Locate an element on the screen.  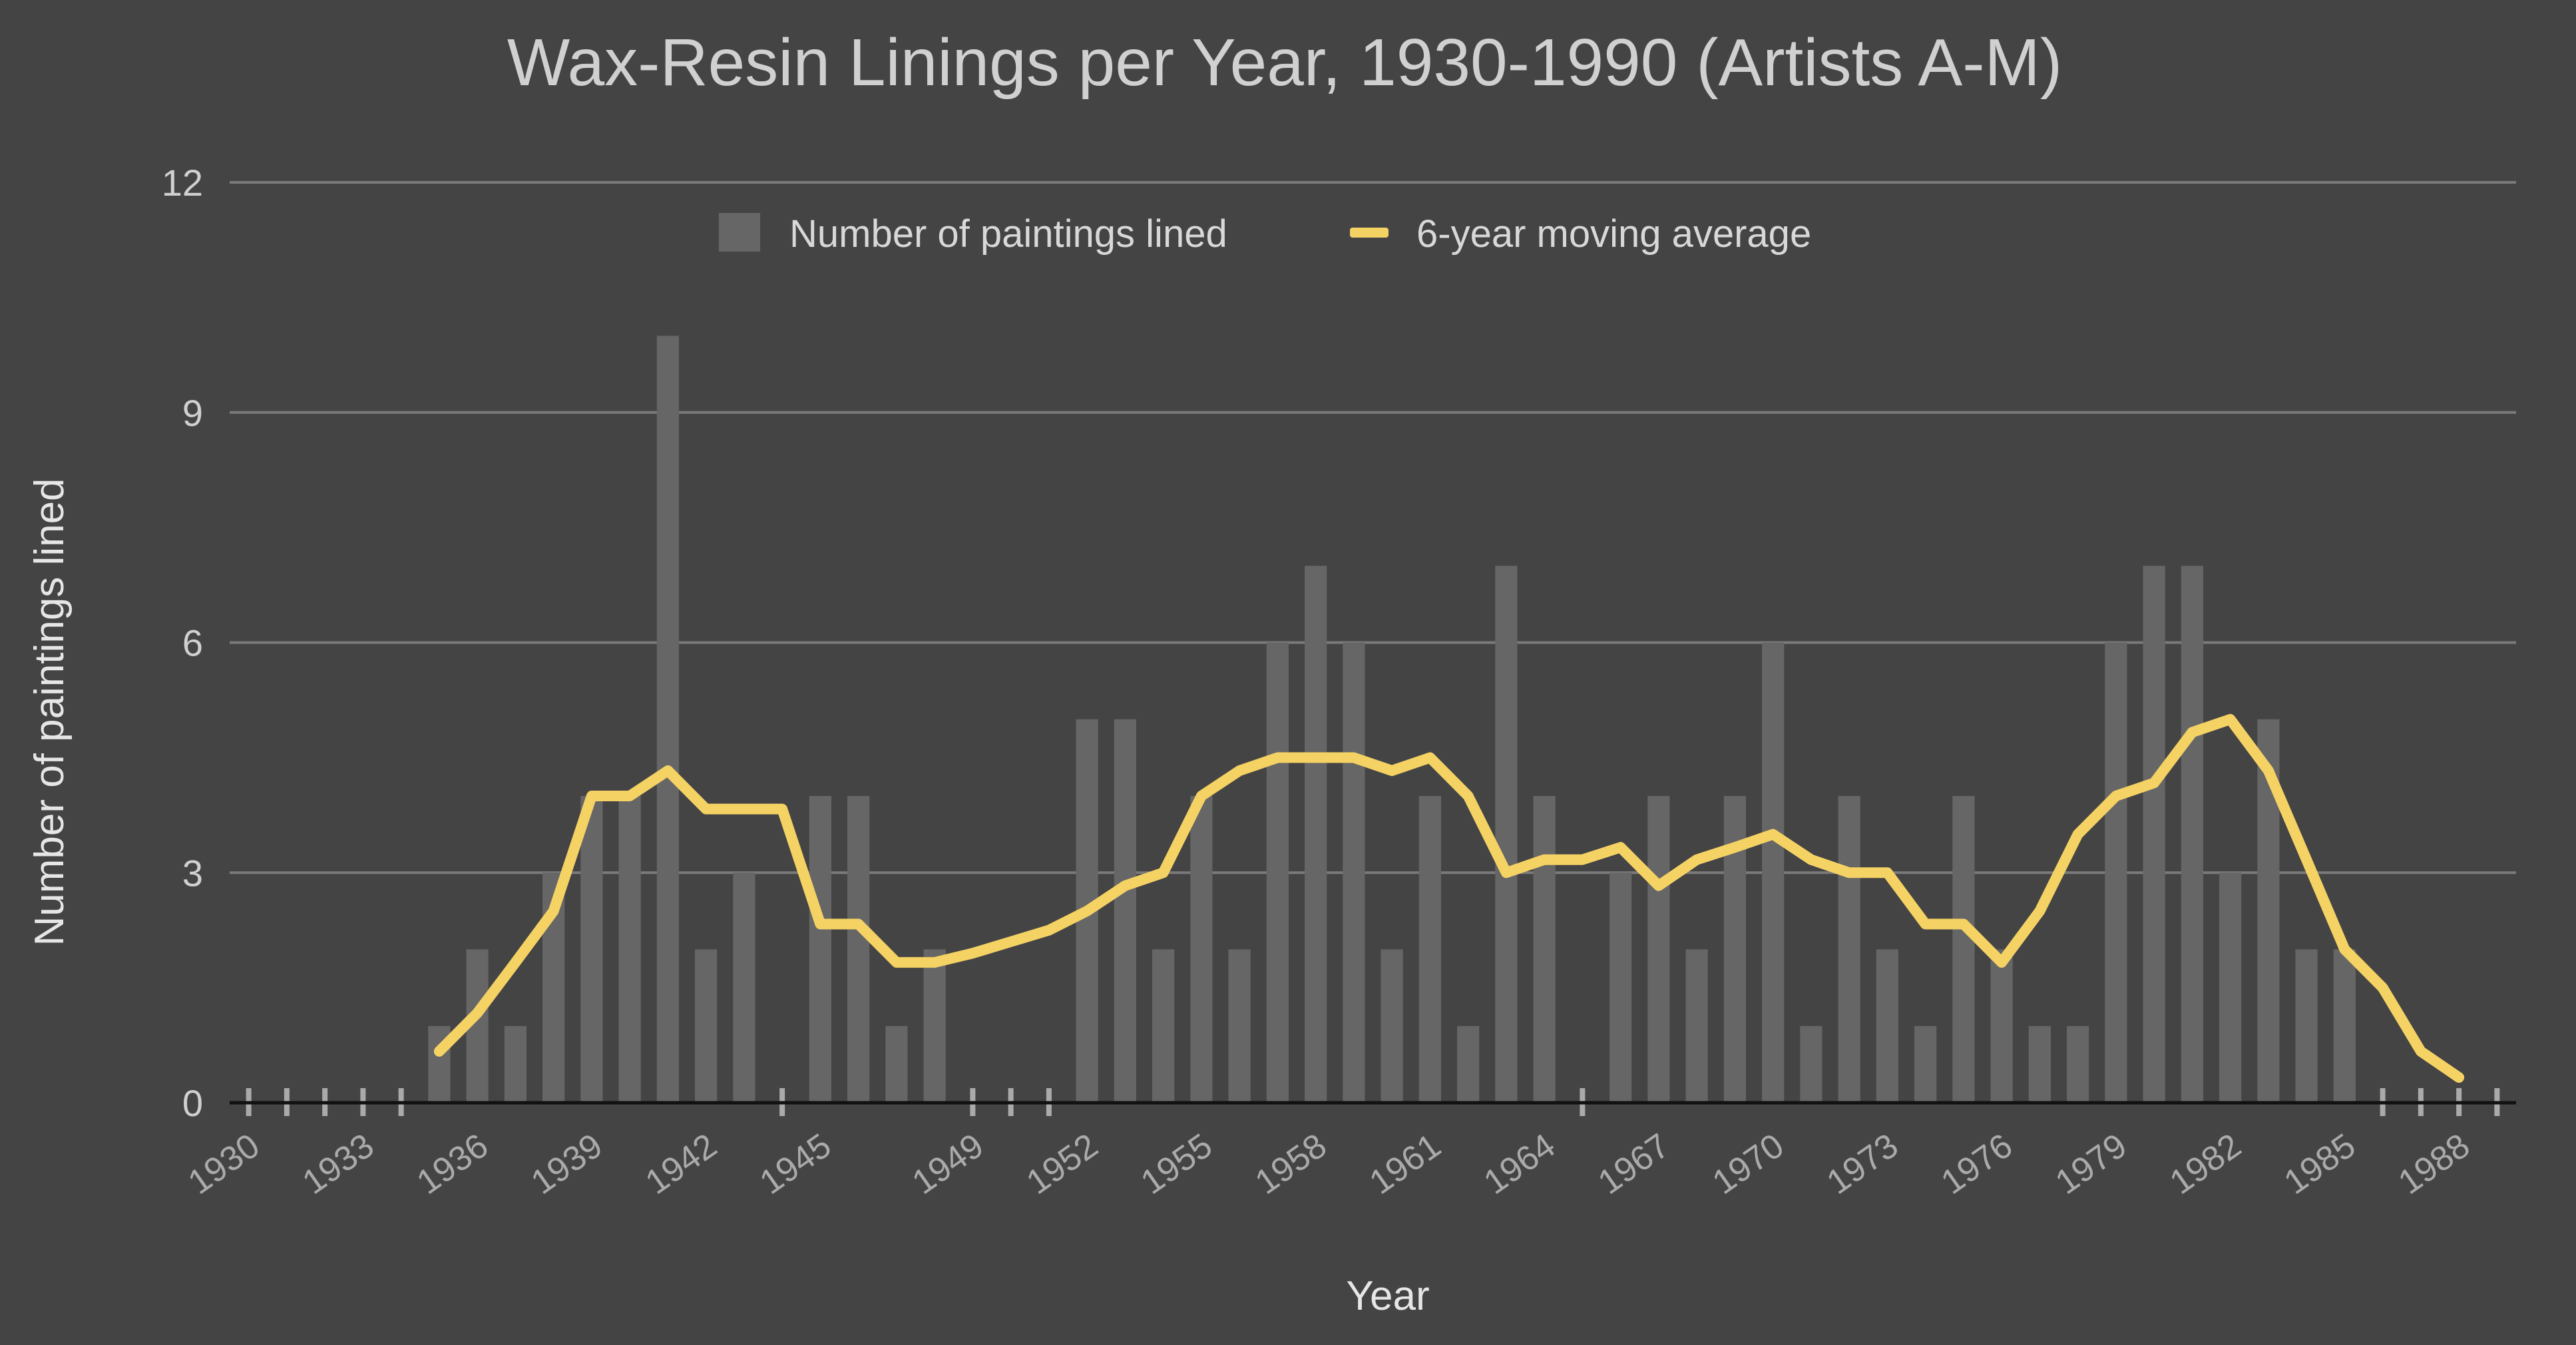
x-tick-label: 1976 is located at coordinates (1977, 1164).